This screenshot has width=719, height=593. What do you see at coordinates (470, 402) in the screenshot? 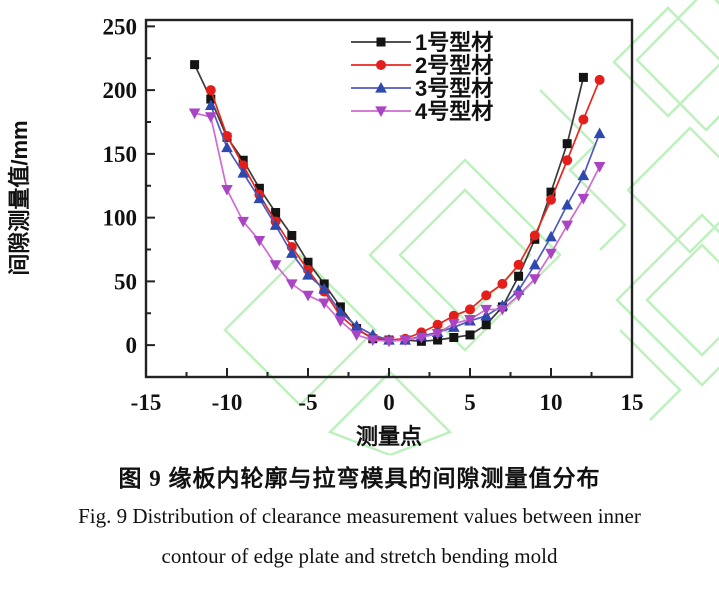
I see `x-tick-label: 5` at bounding box center [470, 402].